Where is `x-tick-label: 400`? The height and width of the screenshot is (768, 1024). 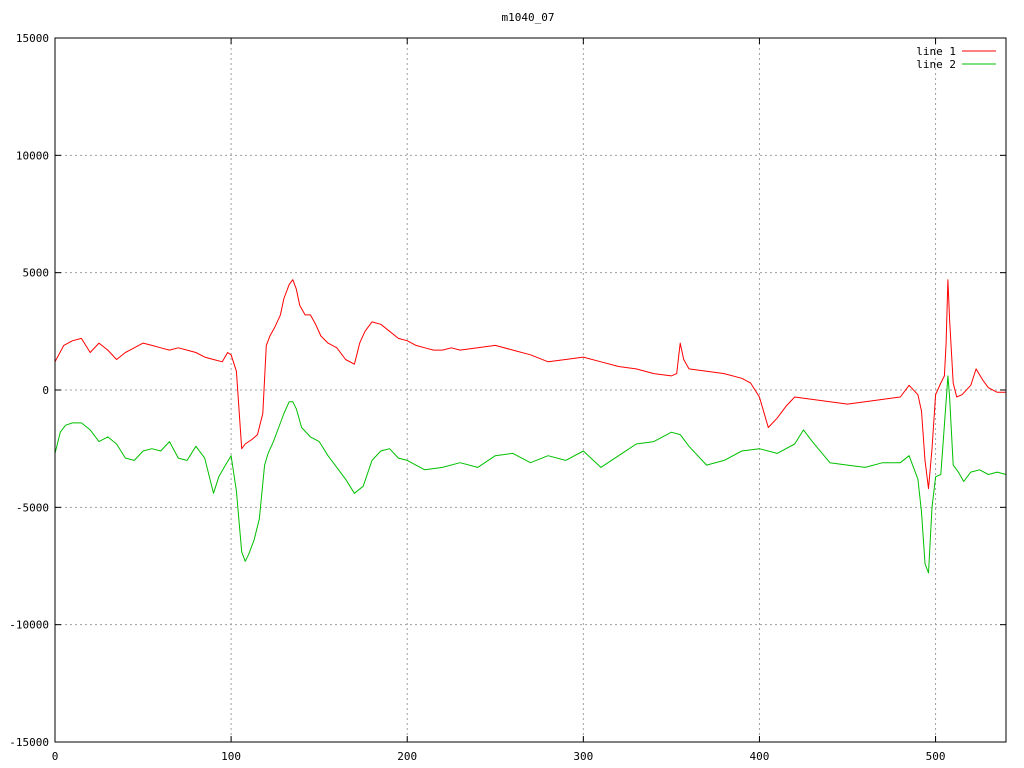 x-tick-label: 400 is located at coordinates (760, 756).